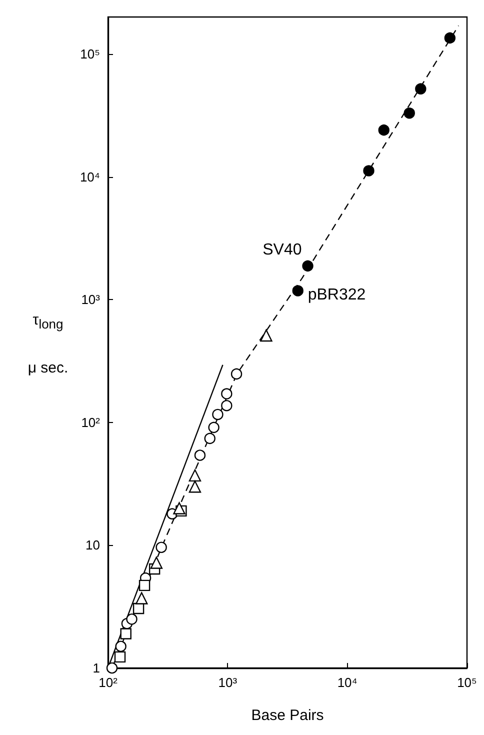 The image size is (484, 735). What do you see at coordinates (337, 295) in the screenshot?
I see `annotation: pBR322` at bounding box center [337, 295].